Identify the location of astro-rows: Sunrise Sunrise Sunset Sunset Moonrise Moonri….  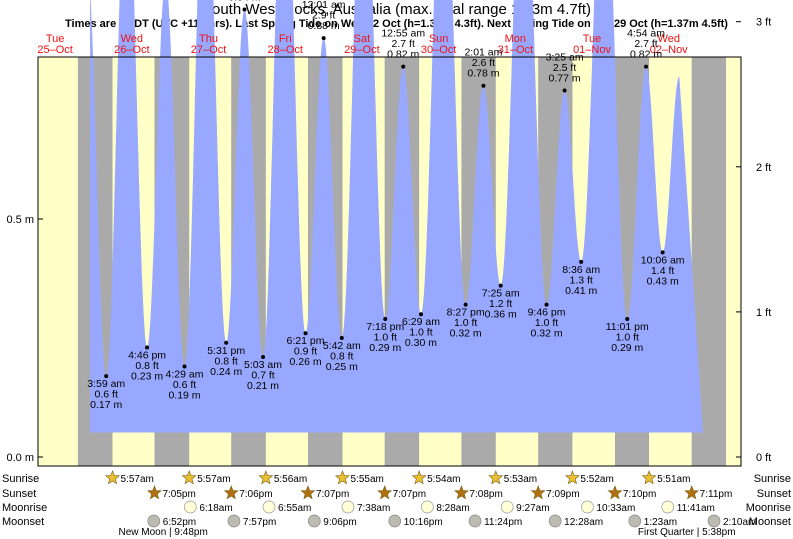
(396, 504).